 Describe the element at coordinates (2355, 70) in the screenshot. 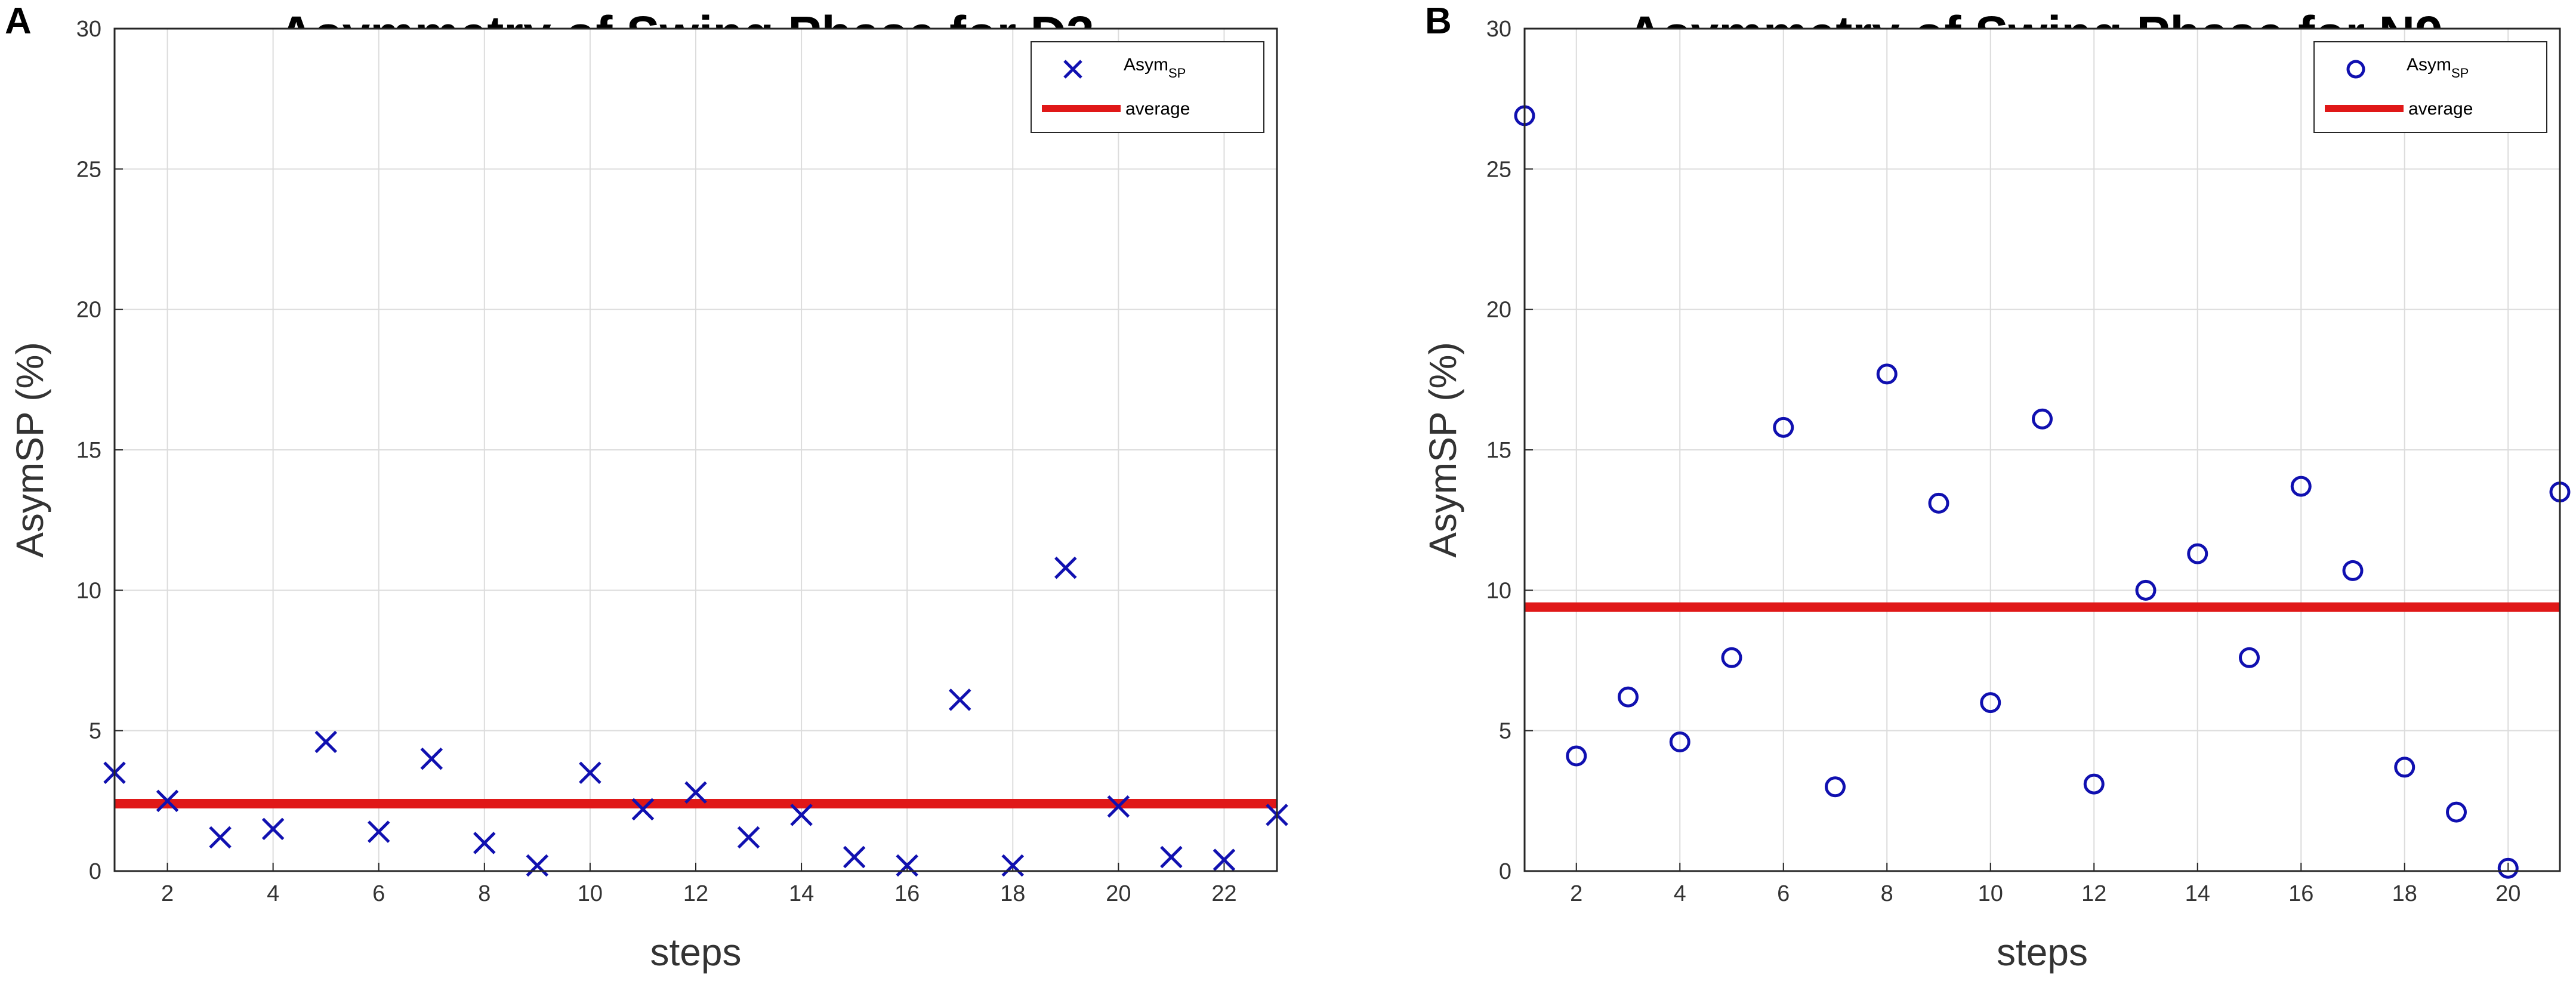

I see `legend-circle-marker` at that location.